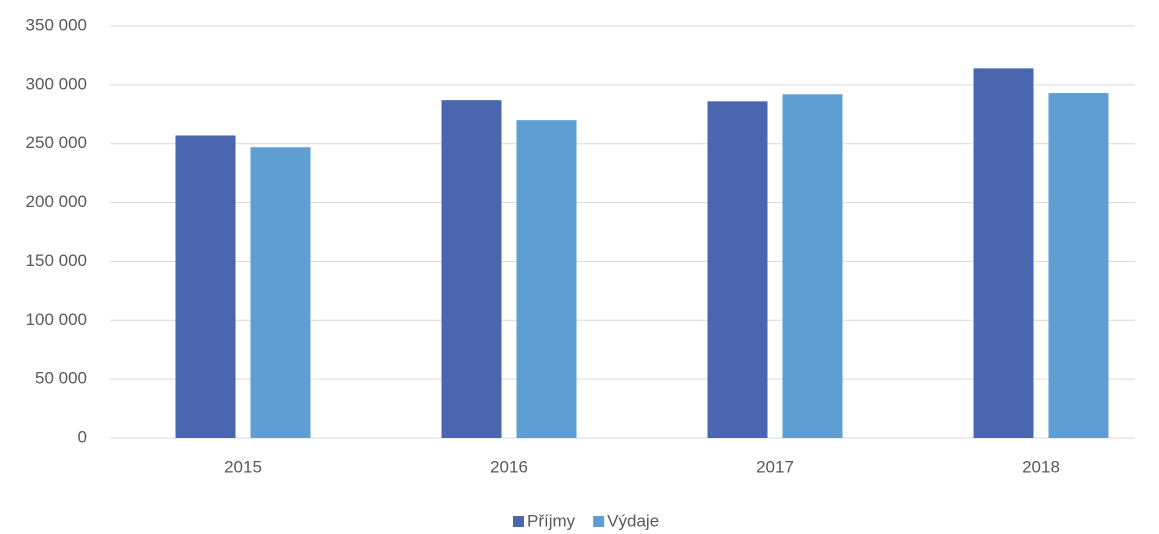 Image resolution: width=1159 pixels, height=534 pixels. I want to click on legend-label: Příjmy, so click(551, 520).